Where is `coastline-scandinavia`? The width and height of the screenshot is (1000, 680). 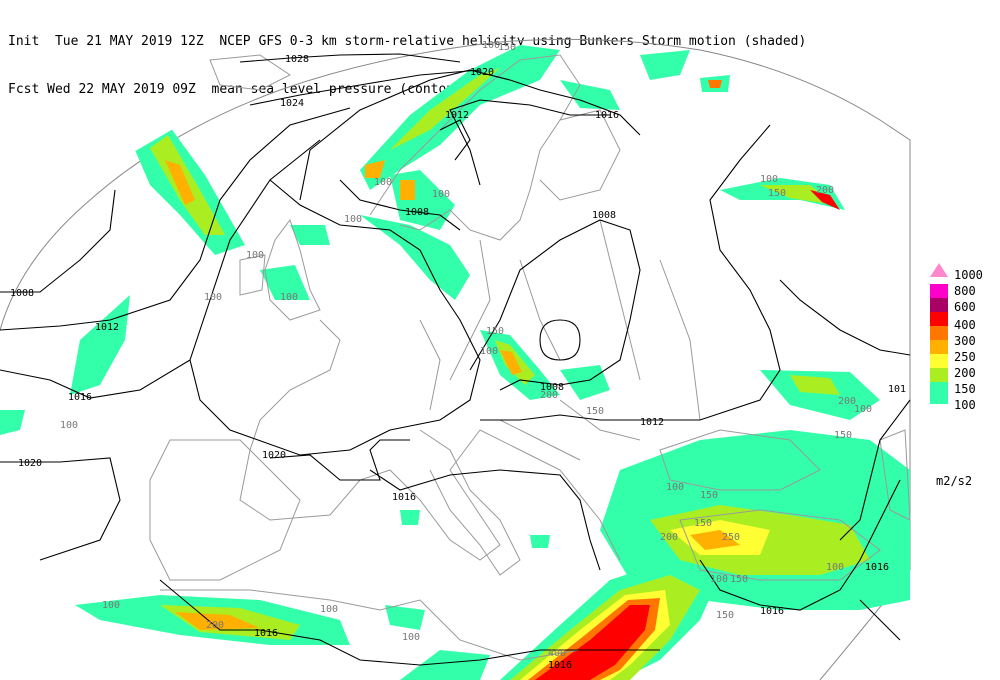 coastline-scandinavia is located at coordinates (475, 147).